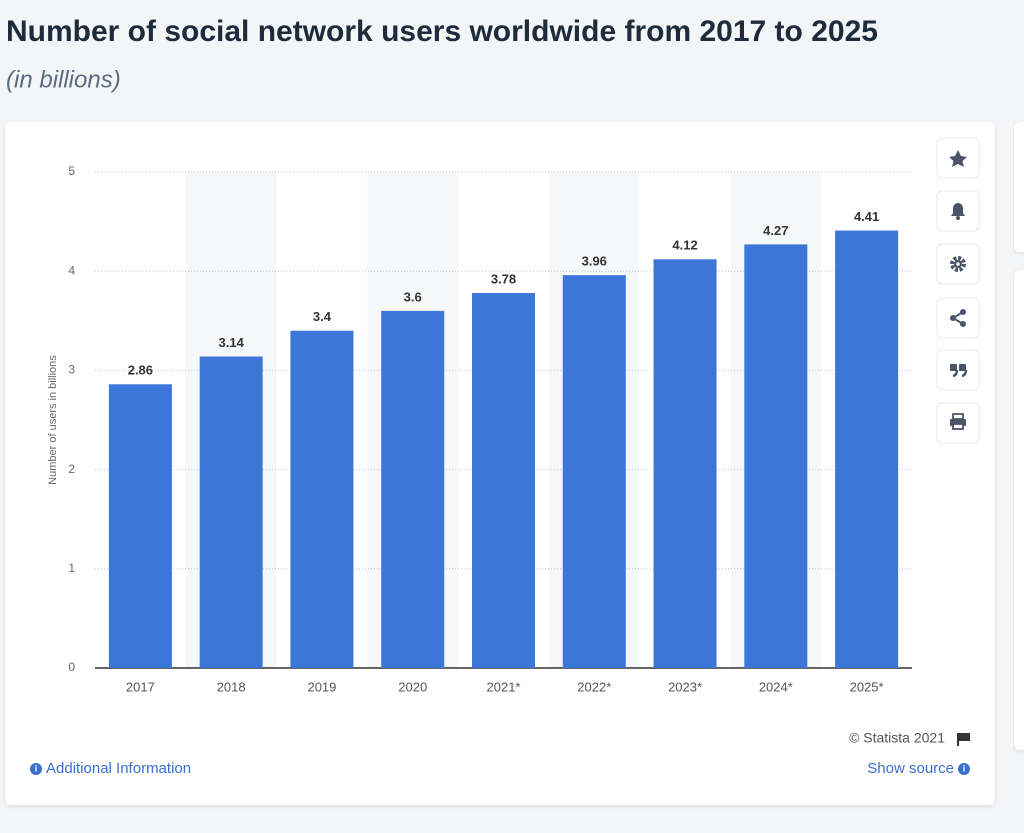 The image size is (1024, 833). I want to click on value-label: 3.78, so click(503, 278).